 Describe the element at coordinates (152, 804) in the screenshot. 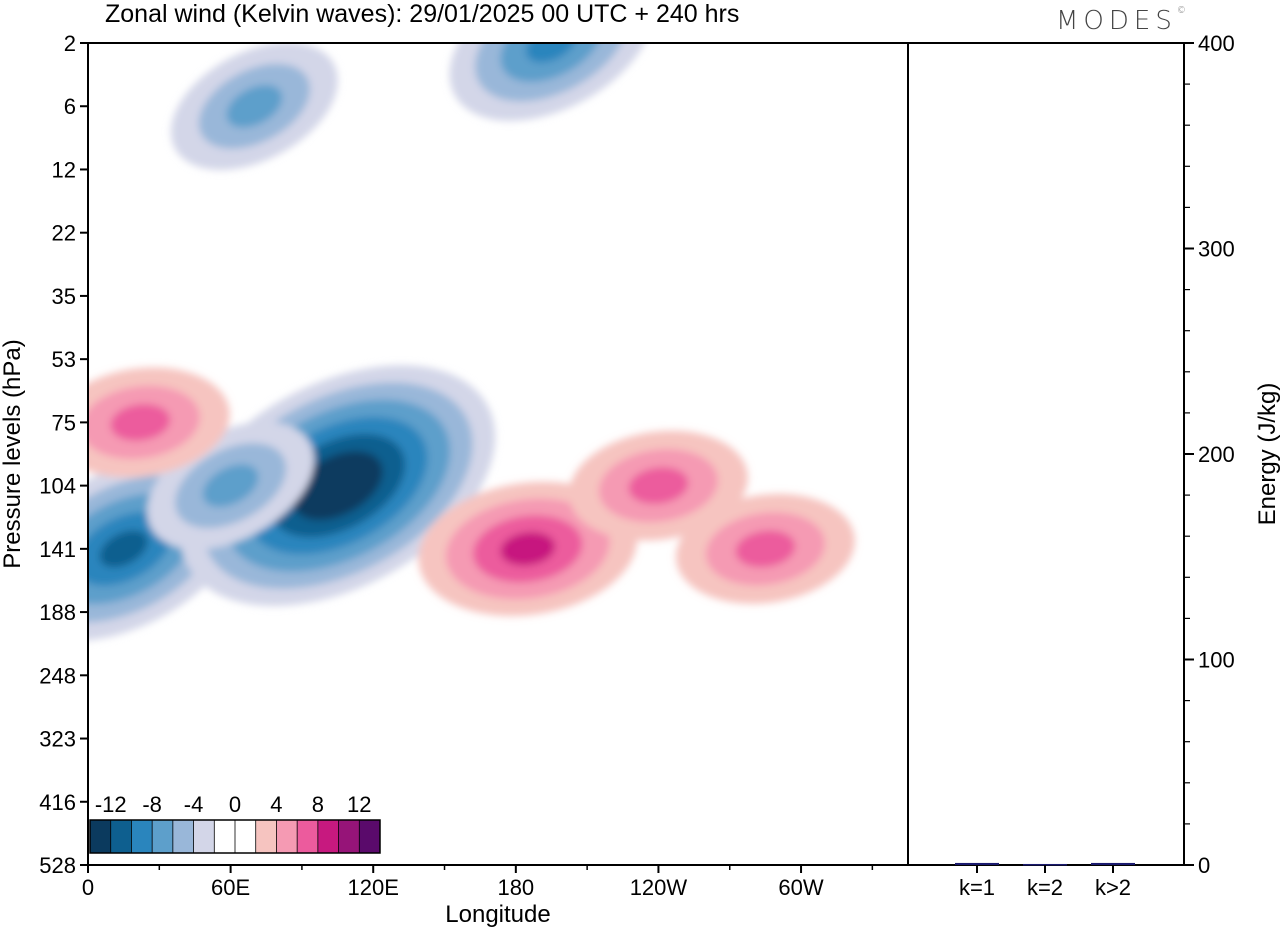

I see `colorbar-label: -8` at that location.